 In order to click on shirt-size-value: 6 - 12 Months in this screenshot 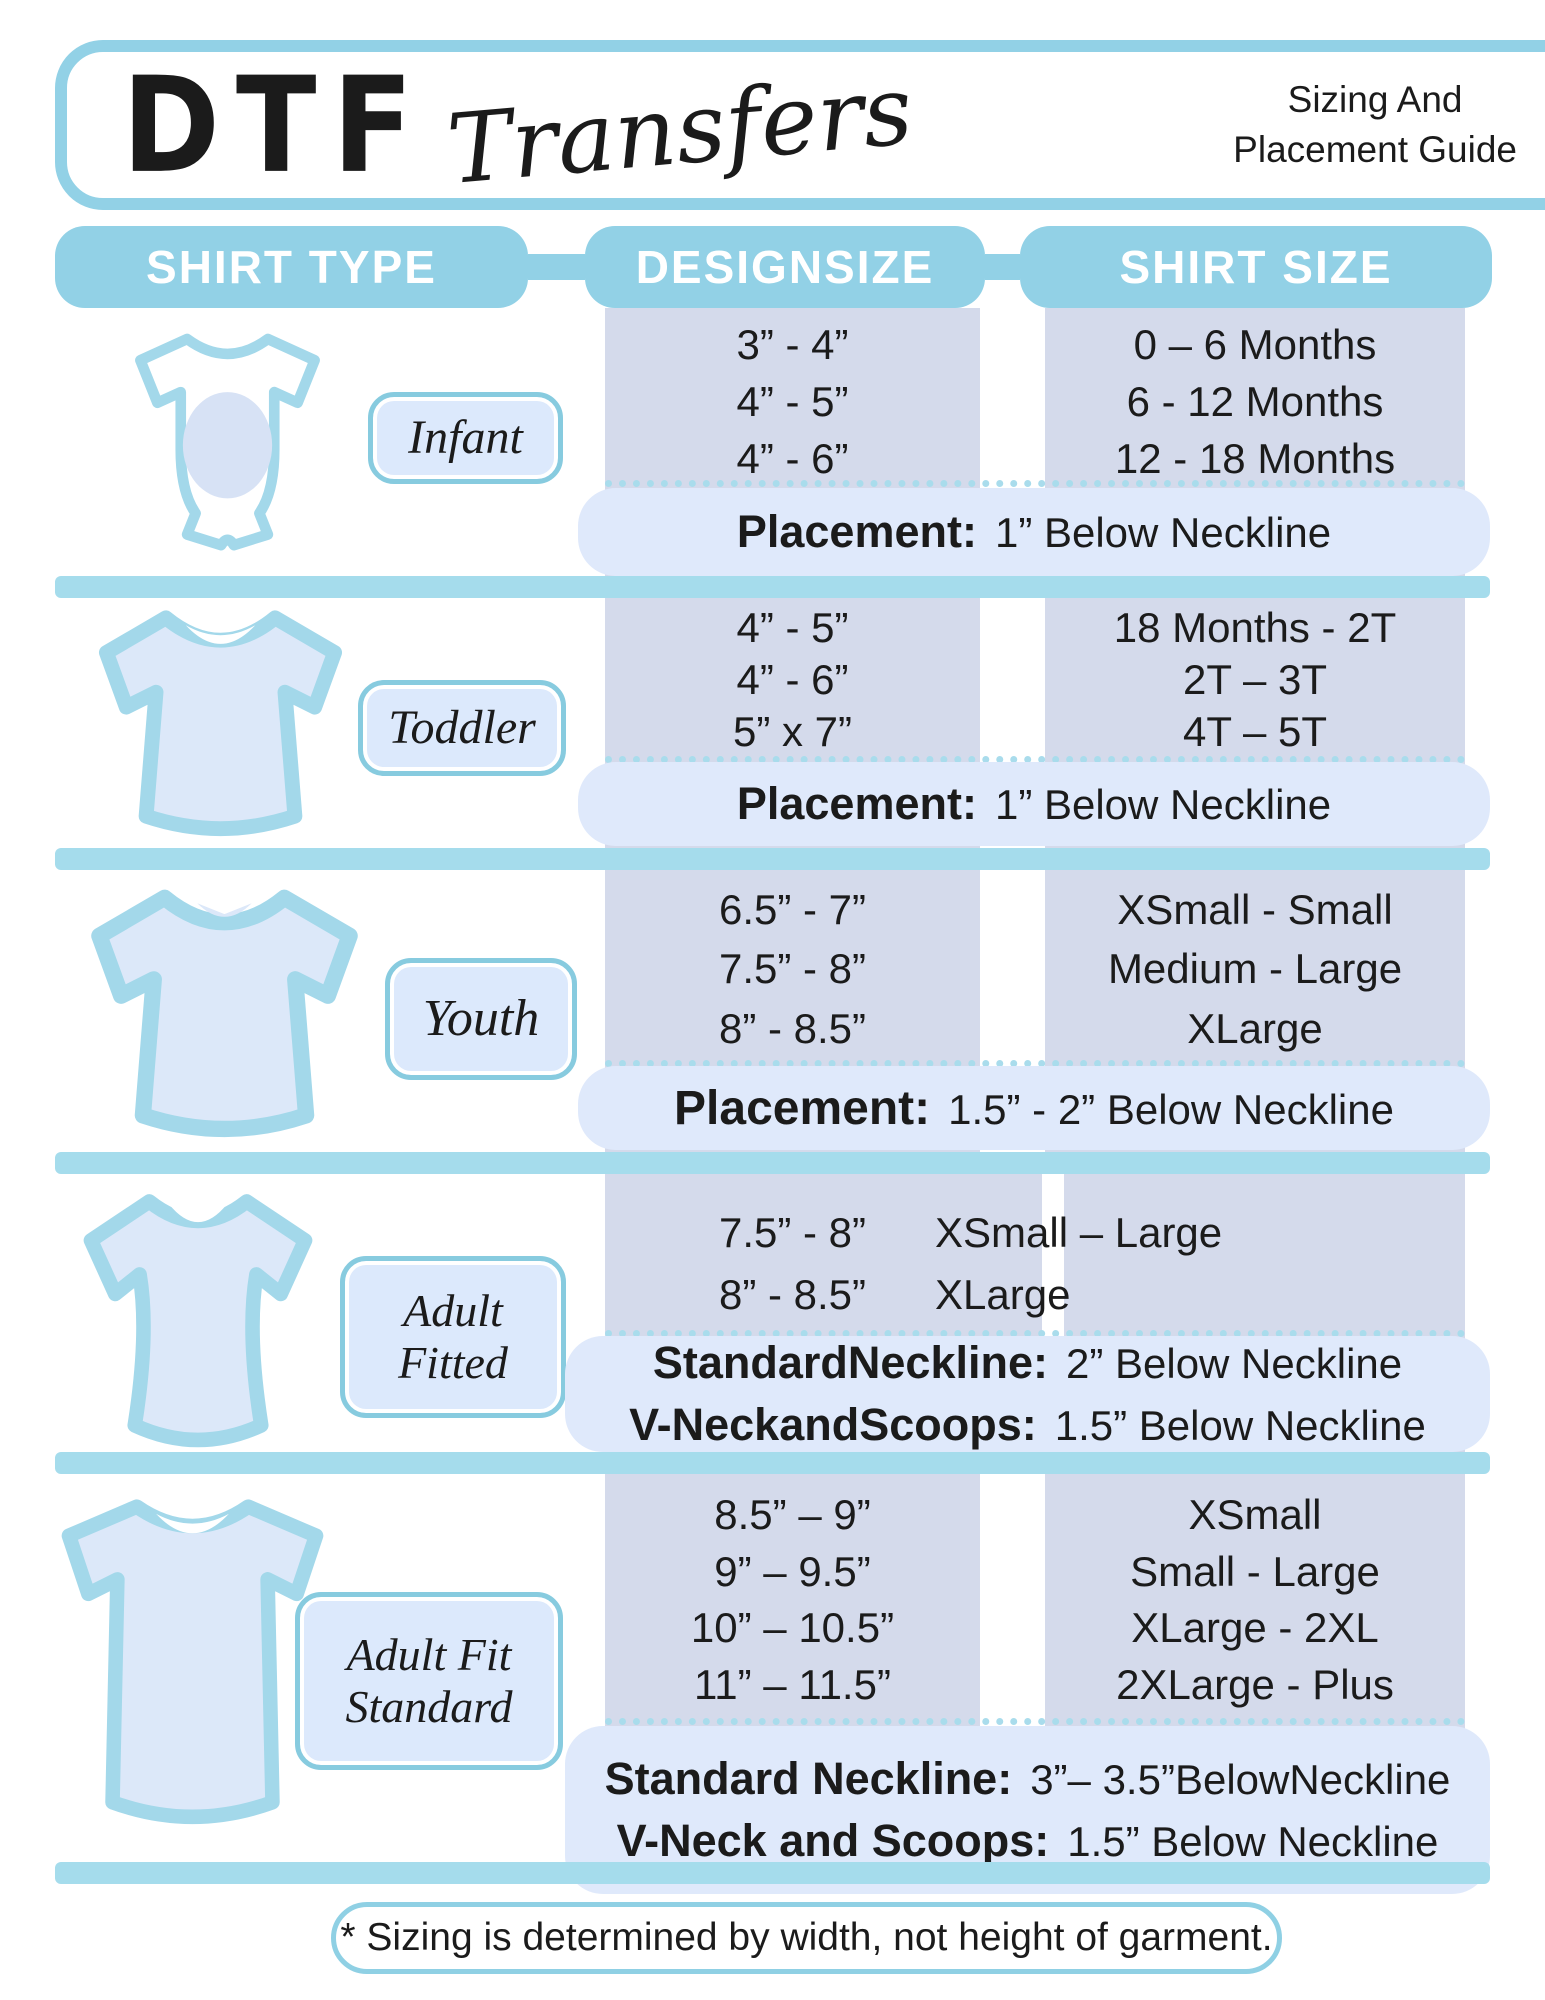, I will do `click(1255, 401)`.